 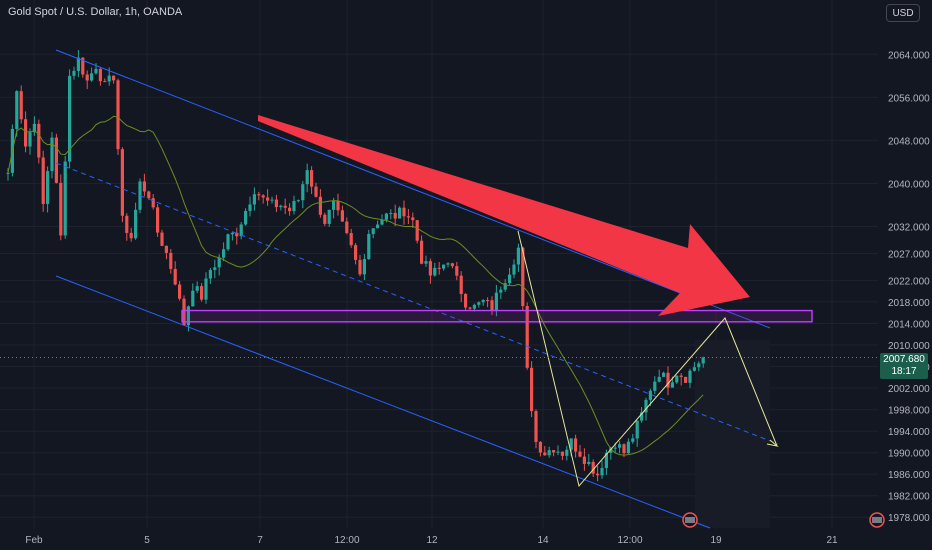 I want to click on y-tick-label: 2032.000, so click(x=909, y=228).